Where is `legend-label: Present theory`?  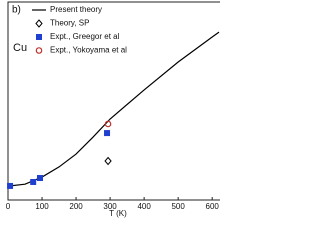
legend-label: Present theory is located at coordinates (76, 9).